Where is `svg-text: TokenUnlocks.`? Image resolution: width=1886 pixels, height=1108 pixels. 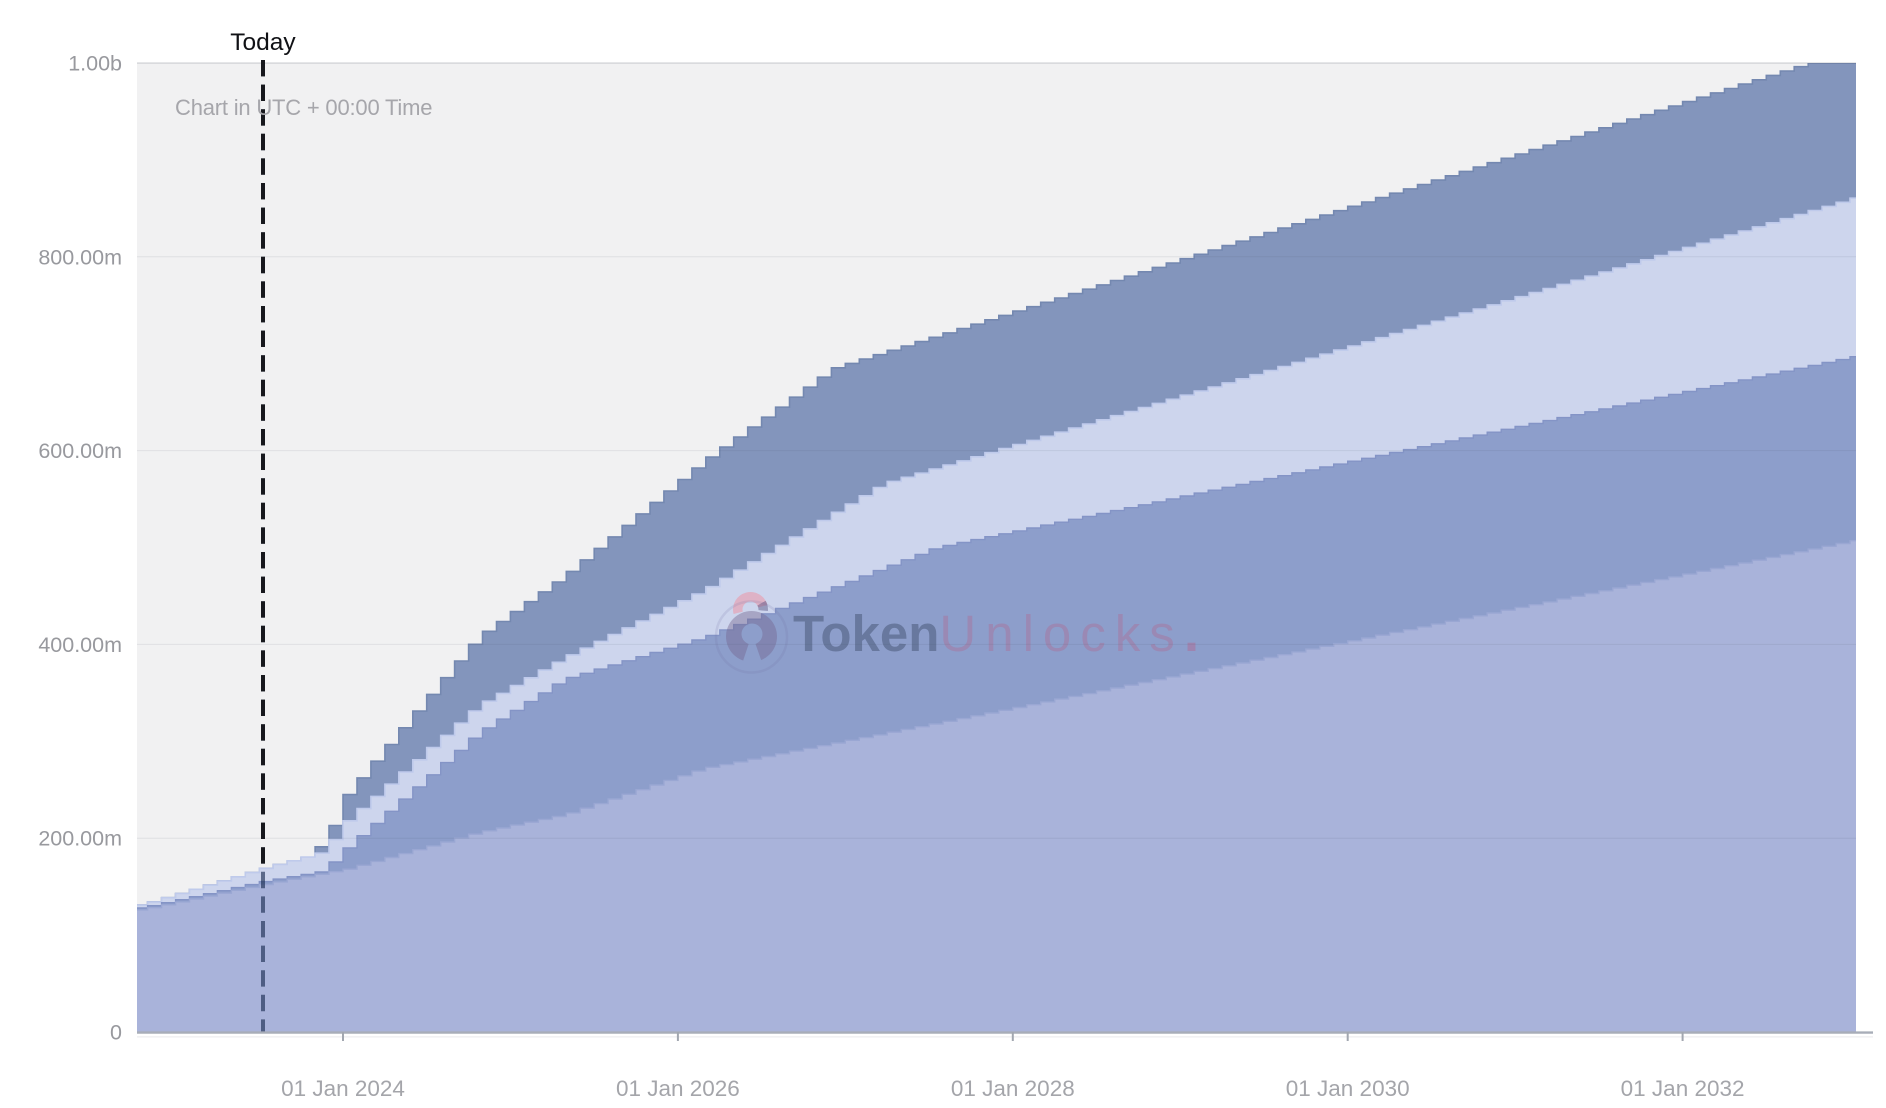
svg-text: TokenUnlocks. is located at coordinates (996, 631).